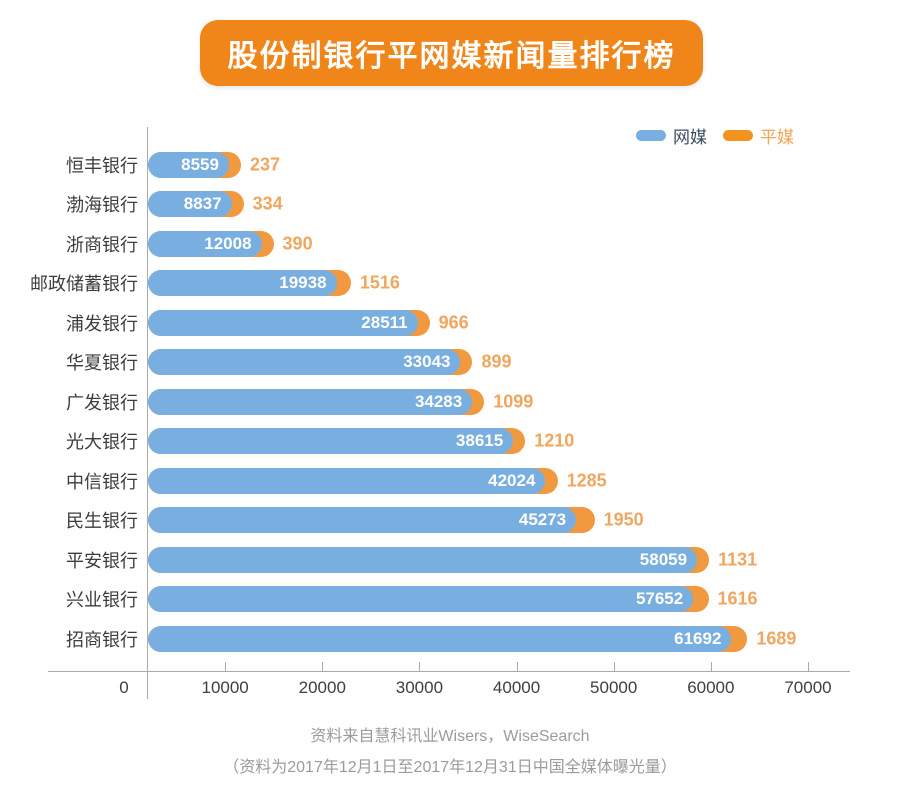  What do you see at coordinates (102, 481) in the screenshot?
I see `bank-label: 中信银行` at bounding box center [102, 481].